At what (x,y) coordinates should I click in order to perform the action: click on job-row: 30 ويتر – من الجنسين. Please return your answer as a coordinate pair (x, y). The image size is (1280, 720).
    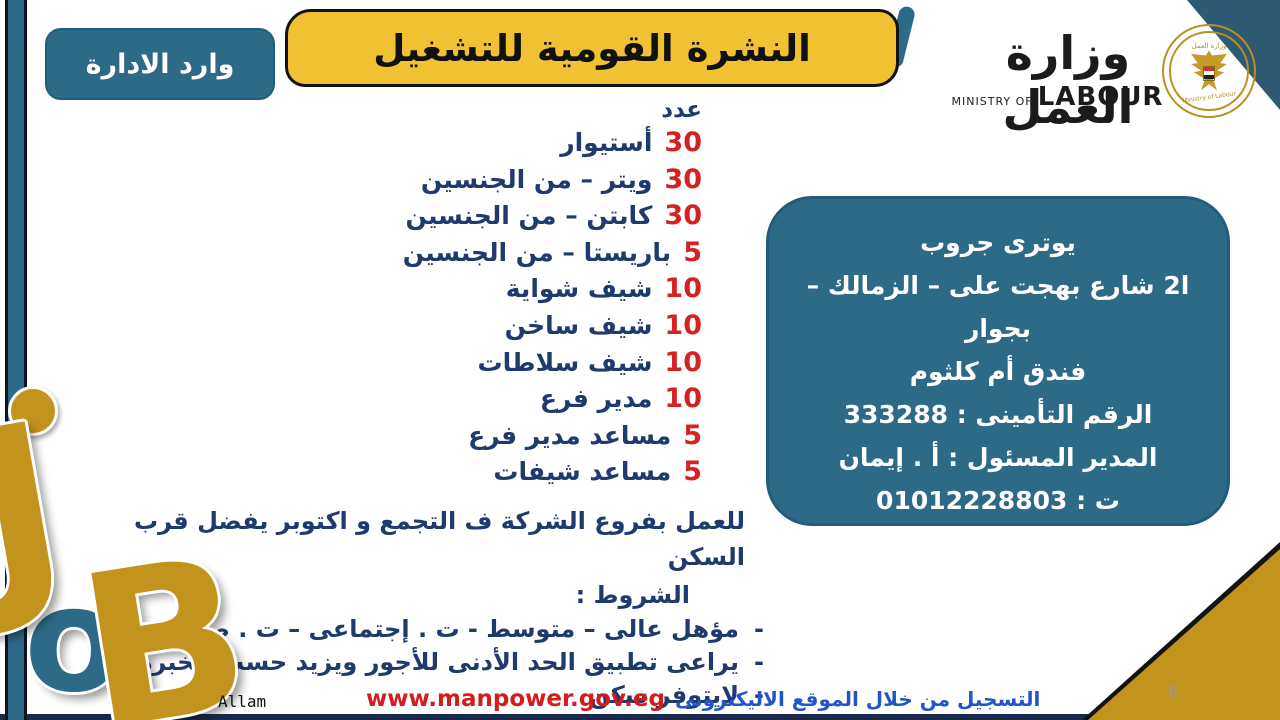
    Looking at the image, I should click on (552, 180).